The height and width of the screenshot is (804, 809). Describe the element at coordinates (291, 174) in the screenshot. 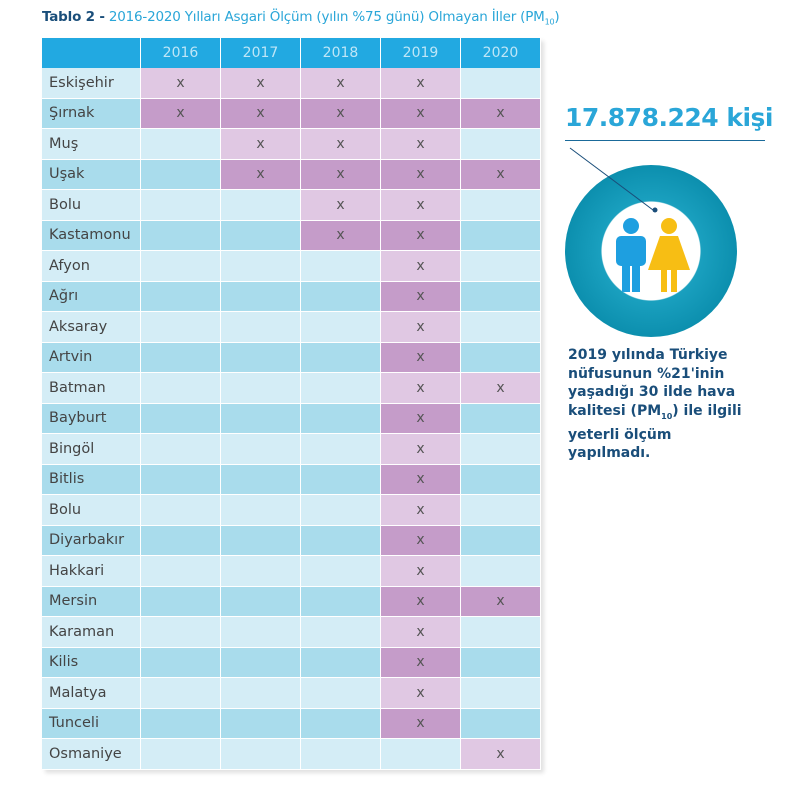

I see `table-row: Uşak x x x x` at that location.